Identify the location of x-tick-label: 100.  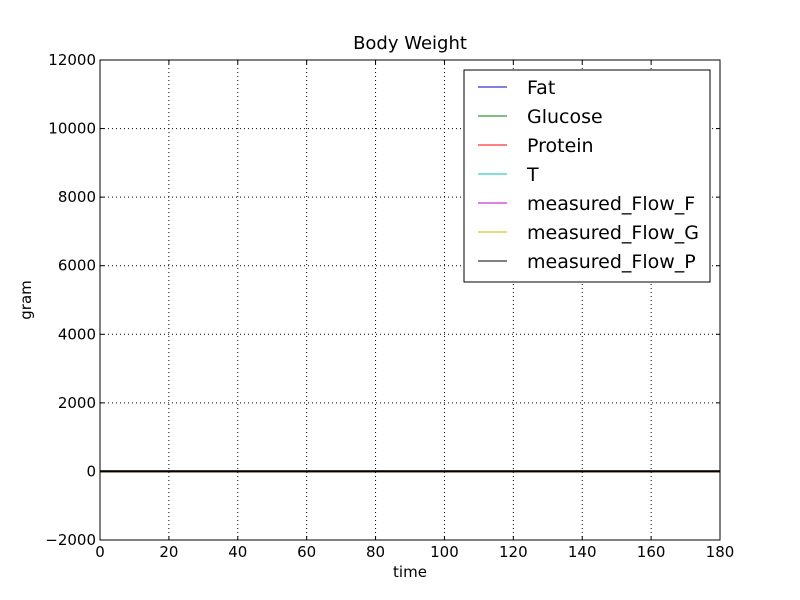
(444, 552).